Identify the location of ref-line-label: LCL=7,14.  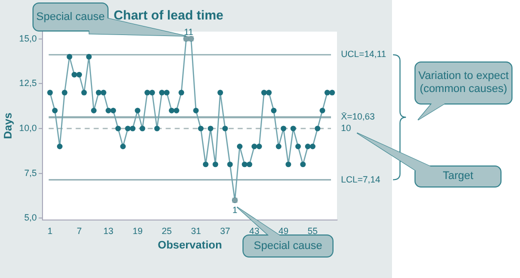
(360, 179).